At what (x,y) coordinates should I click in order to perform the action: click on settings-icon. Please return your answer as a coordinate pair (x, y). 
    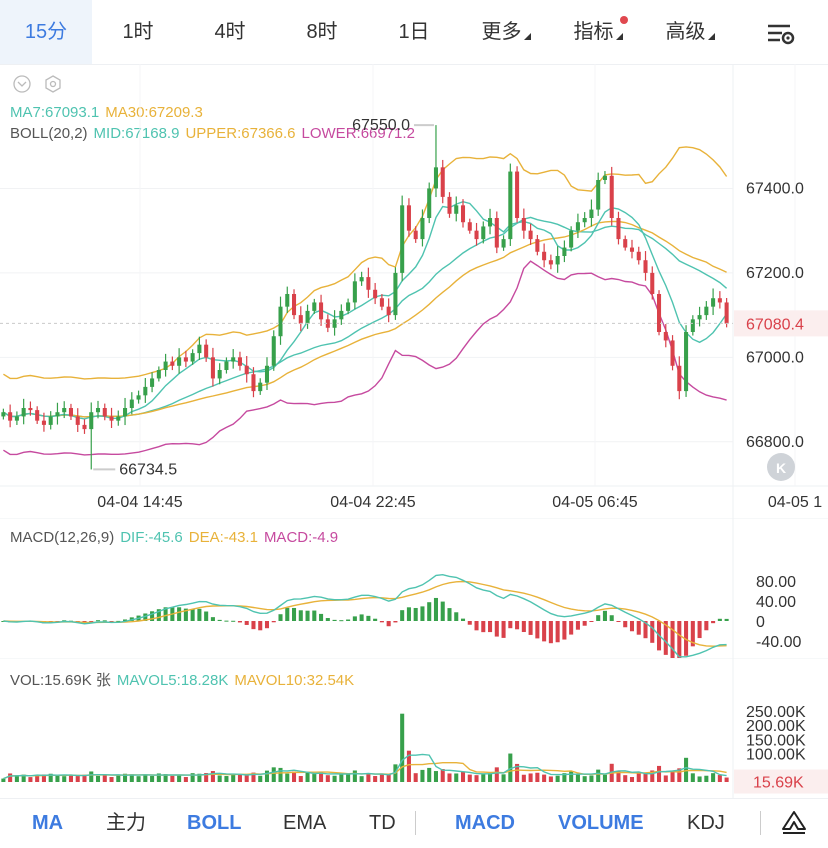
    Looking at the image, I should click on (53, 84).